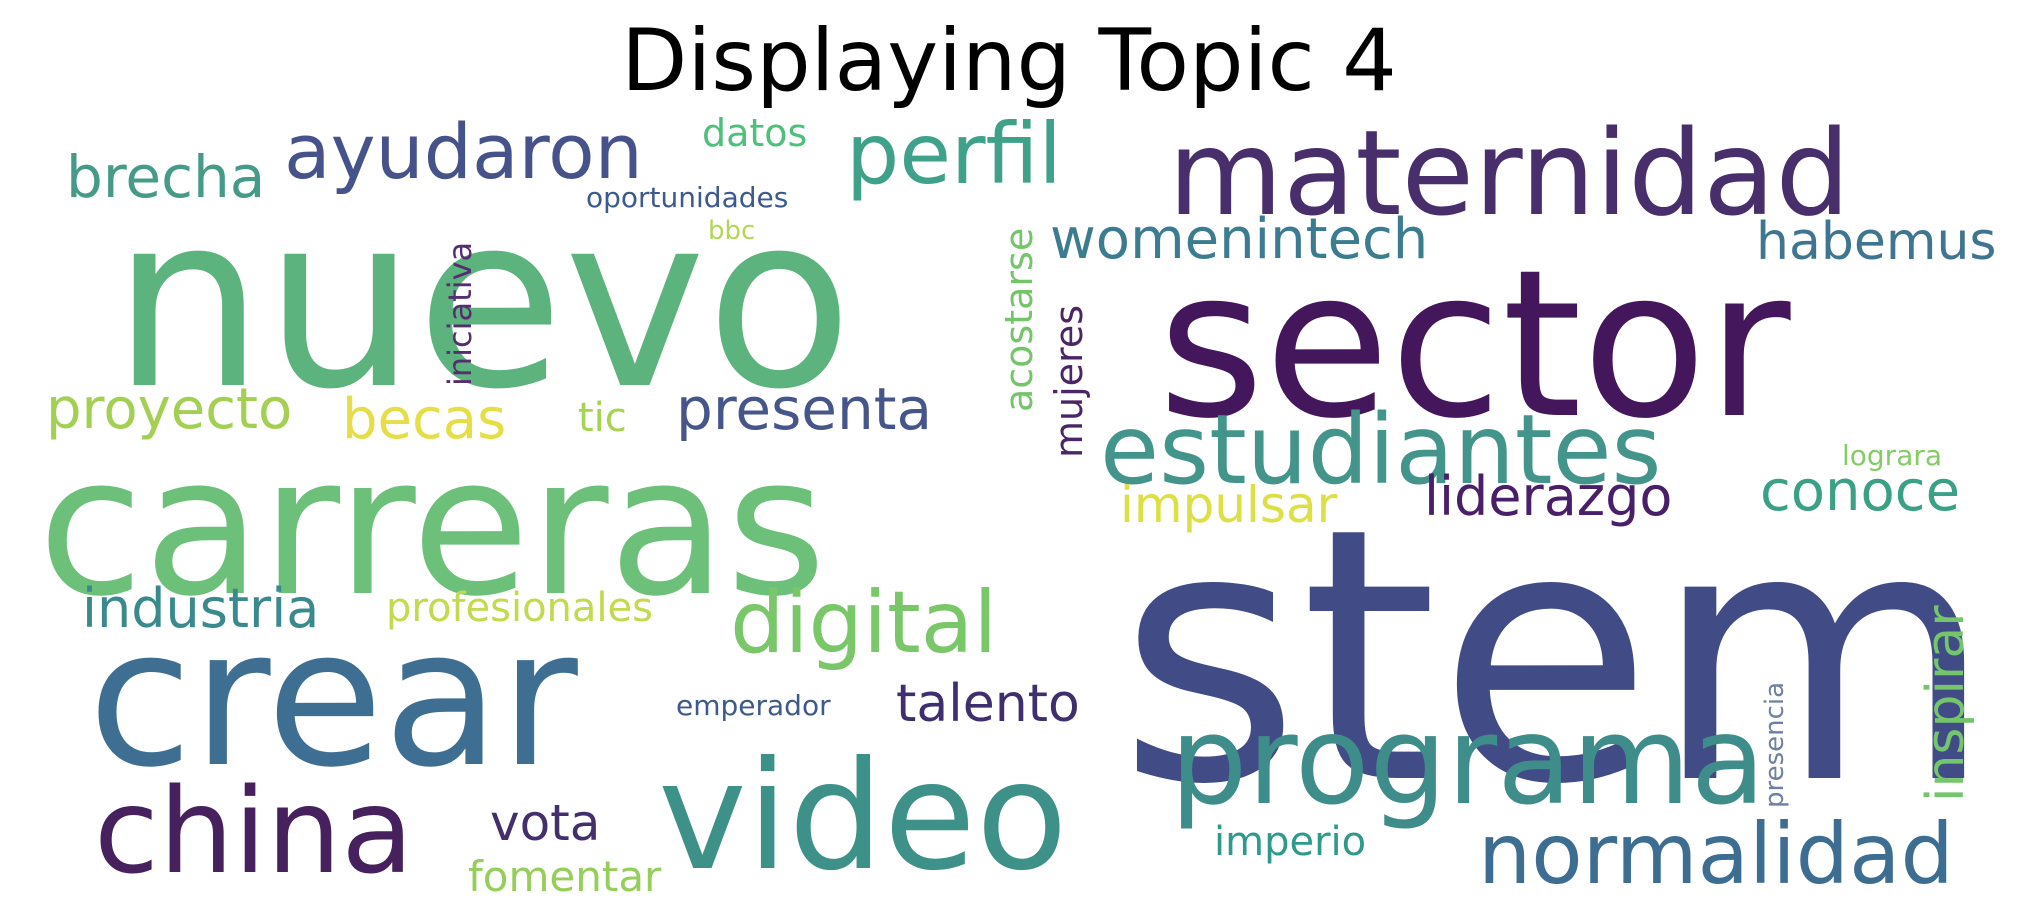  What do you see at coordinates (1509, 173) in the screenshot?
I see `word-maternidad: maternidad` at bounding box center [1509, 173].